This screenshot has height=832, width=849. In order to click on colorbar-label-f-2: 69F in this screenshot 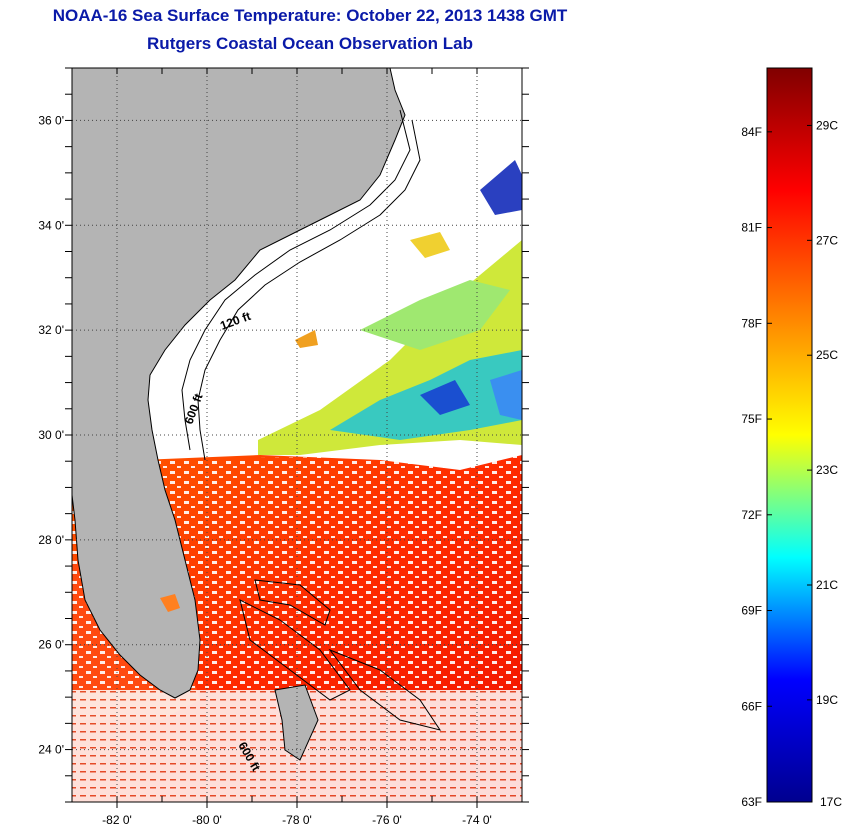, I will do `click(751, 611)`.